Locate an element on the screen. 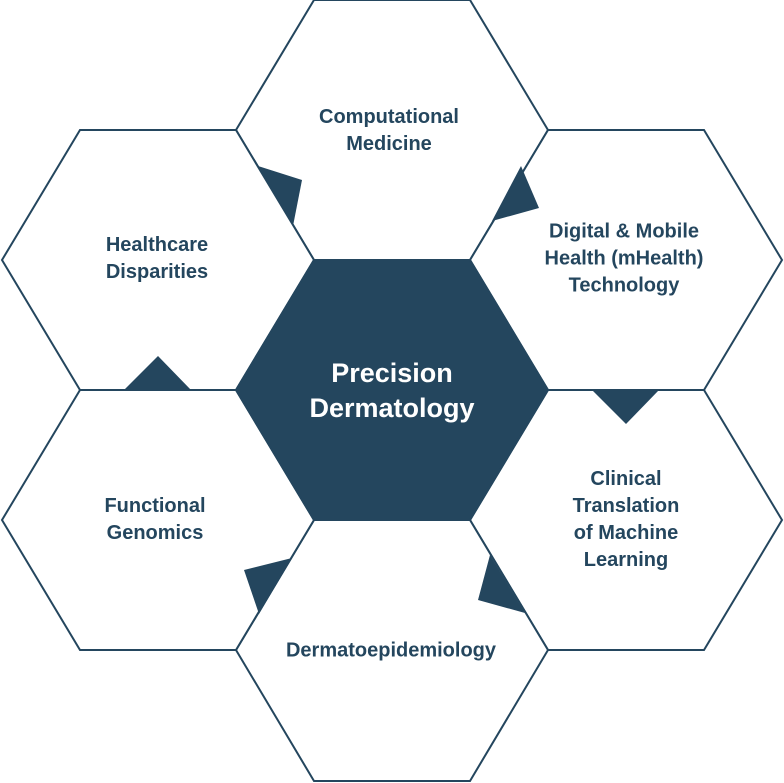  area-label-dermatoepidemiology: Dermatoepidemiology is located at coordinates (391, 650).